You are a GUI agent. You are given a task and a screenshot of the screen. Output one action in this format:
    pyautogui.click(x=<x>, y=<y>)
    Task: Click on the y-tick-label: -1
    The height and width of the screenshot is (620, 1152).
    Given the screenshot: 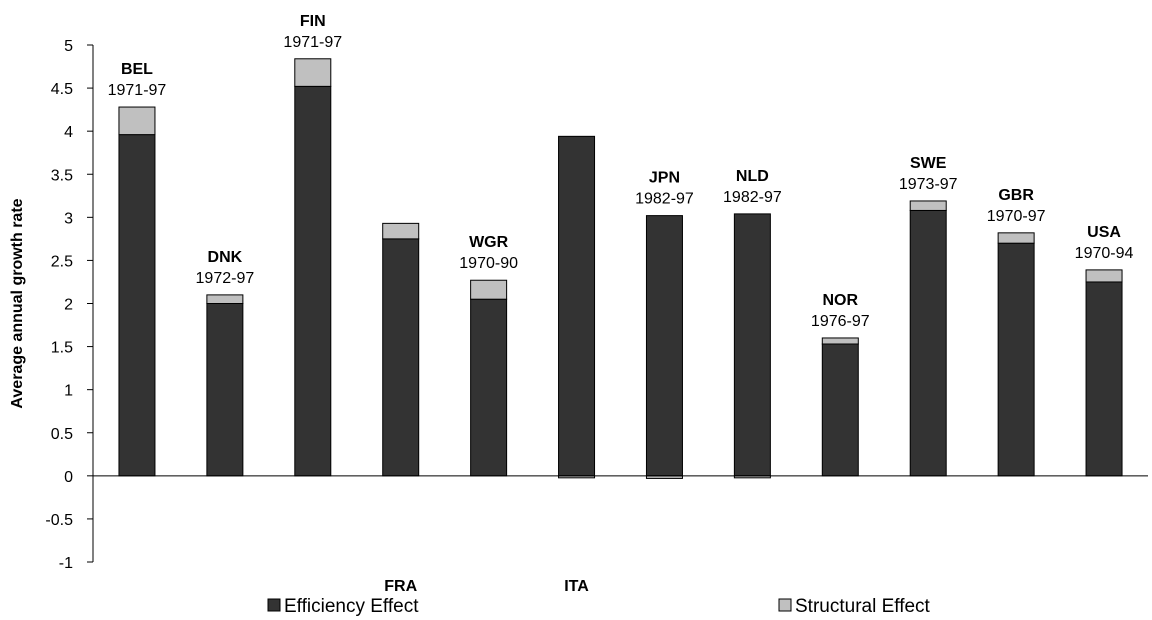 What is the action you would take?
    pyautogui.click(x=66, y=563)
    